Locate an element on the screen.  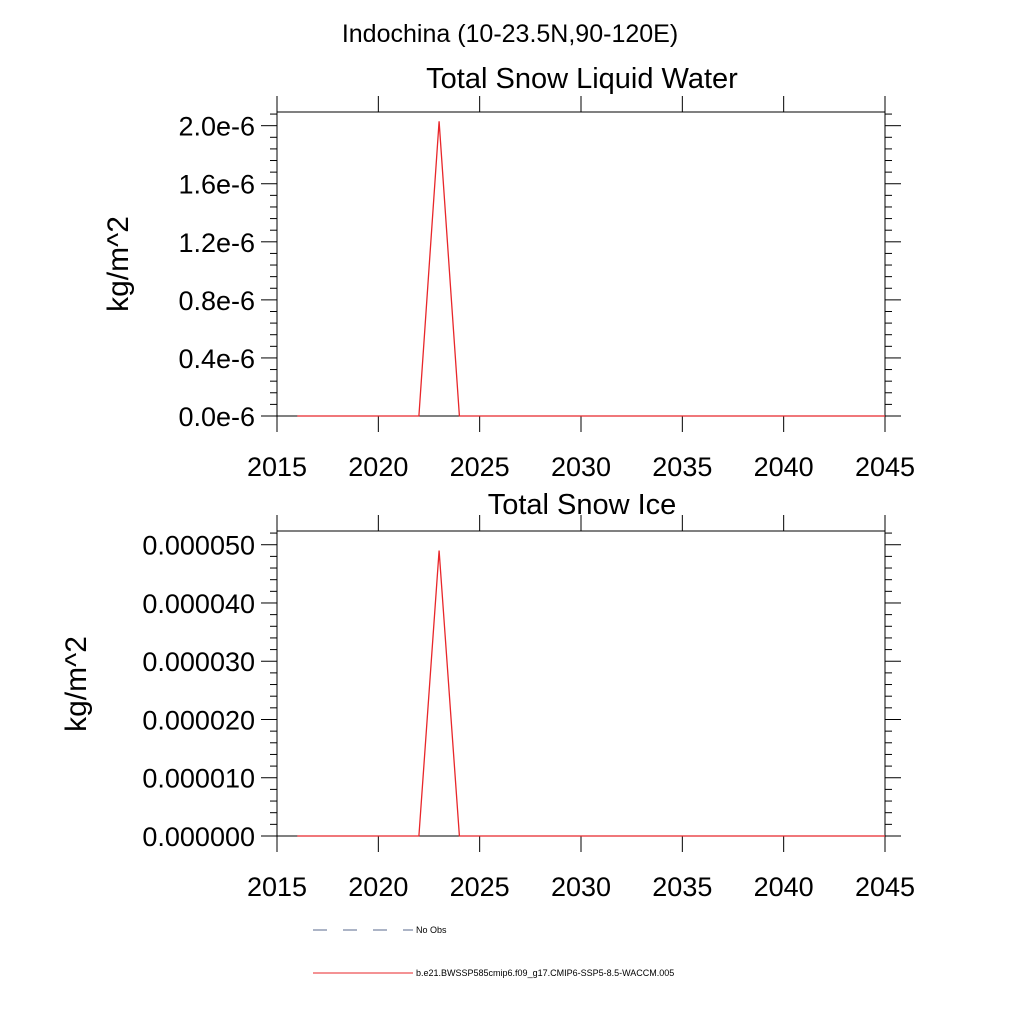
y-tick-label: 0.000030 is located at coordinates (198, 662).